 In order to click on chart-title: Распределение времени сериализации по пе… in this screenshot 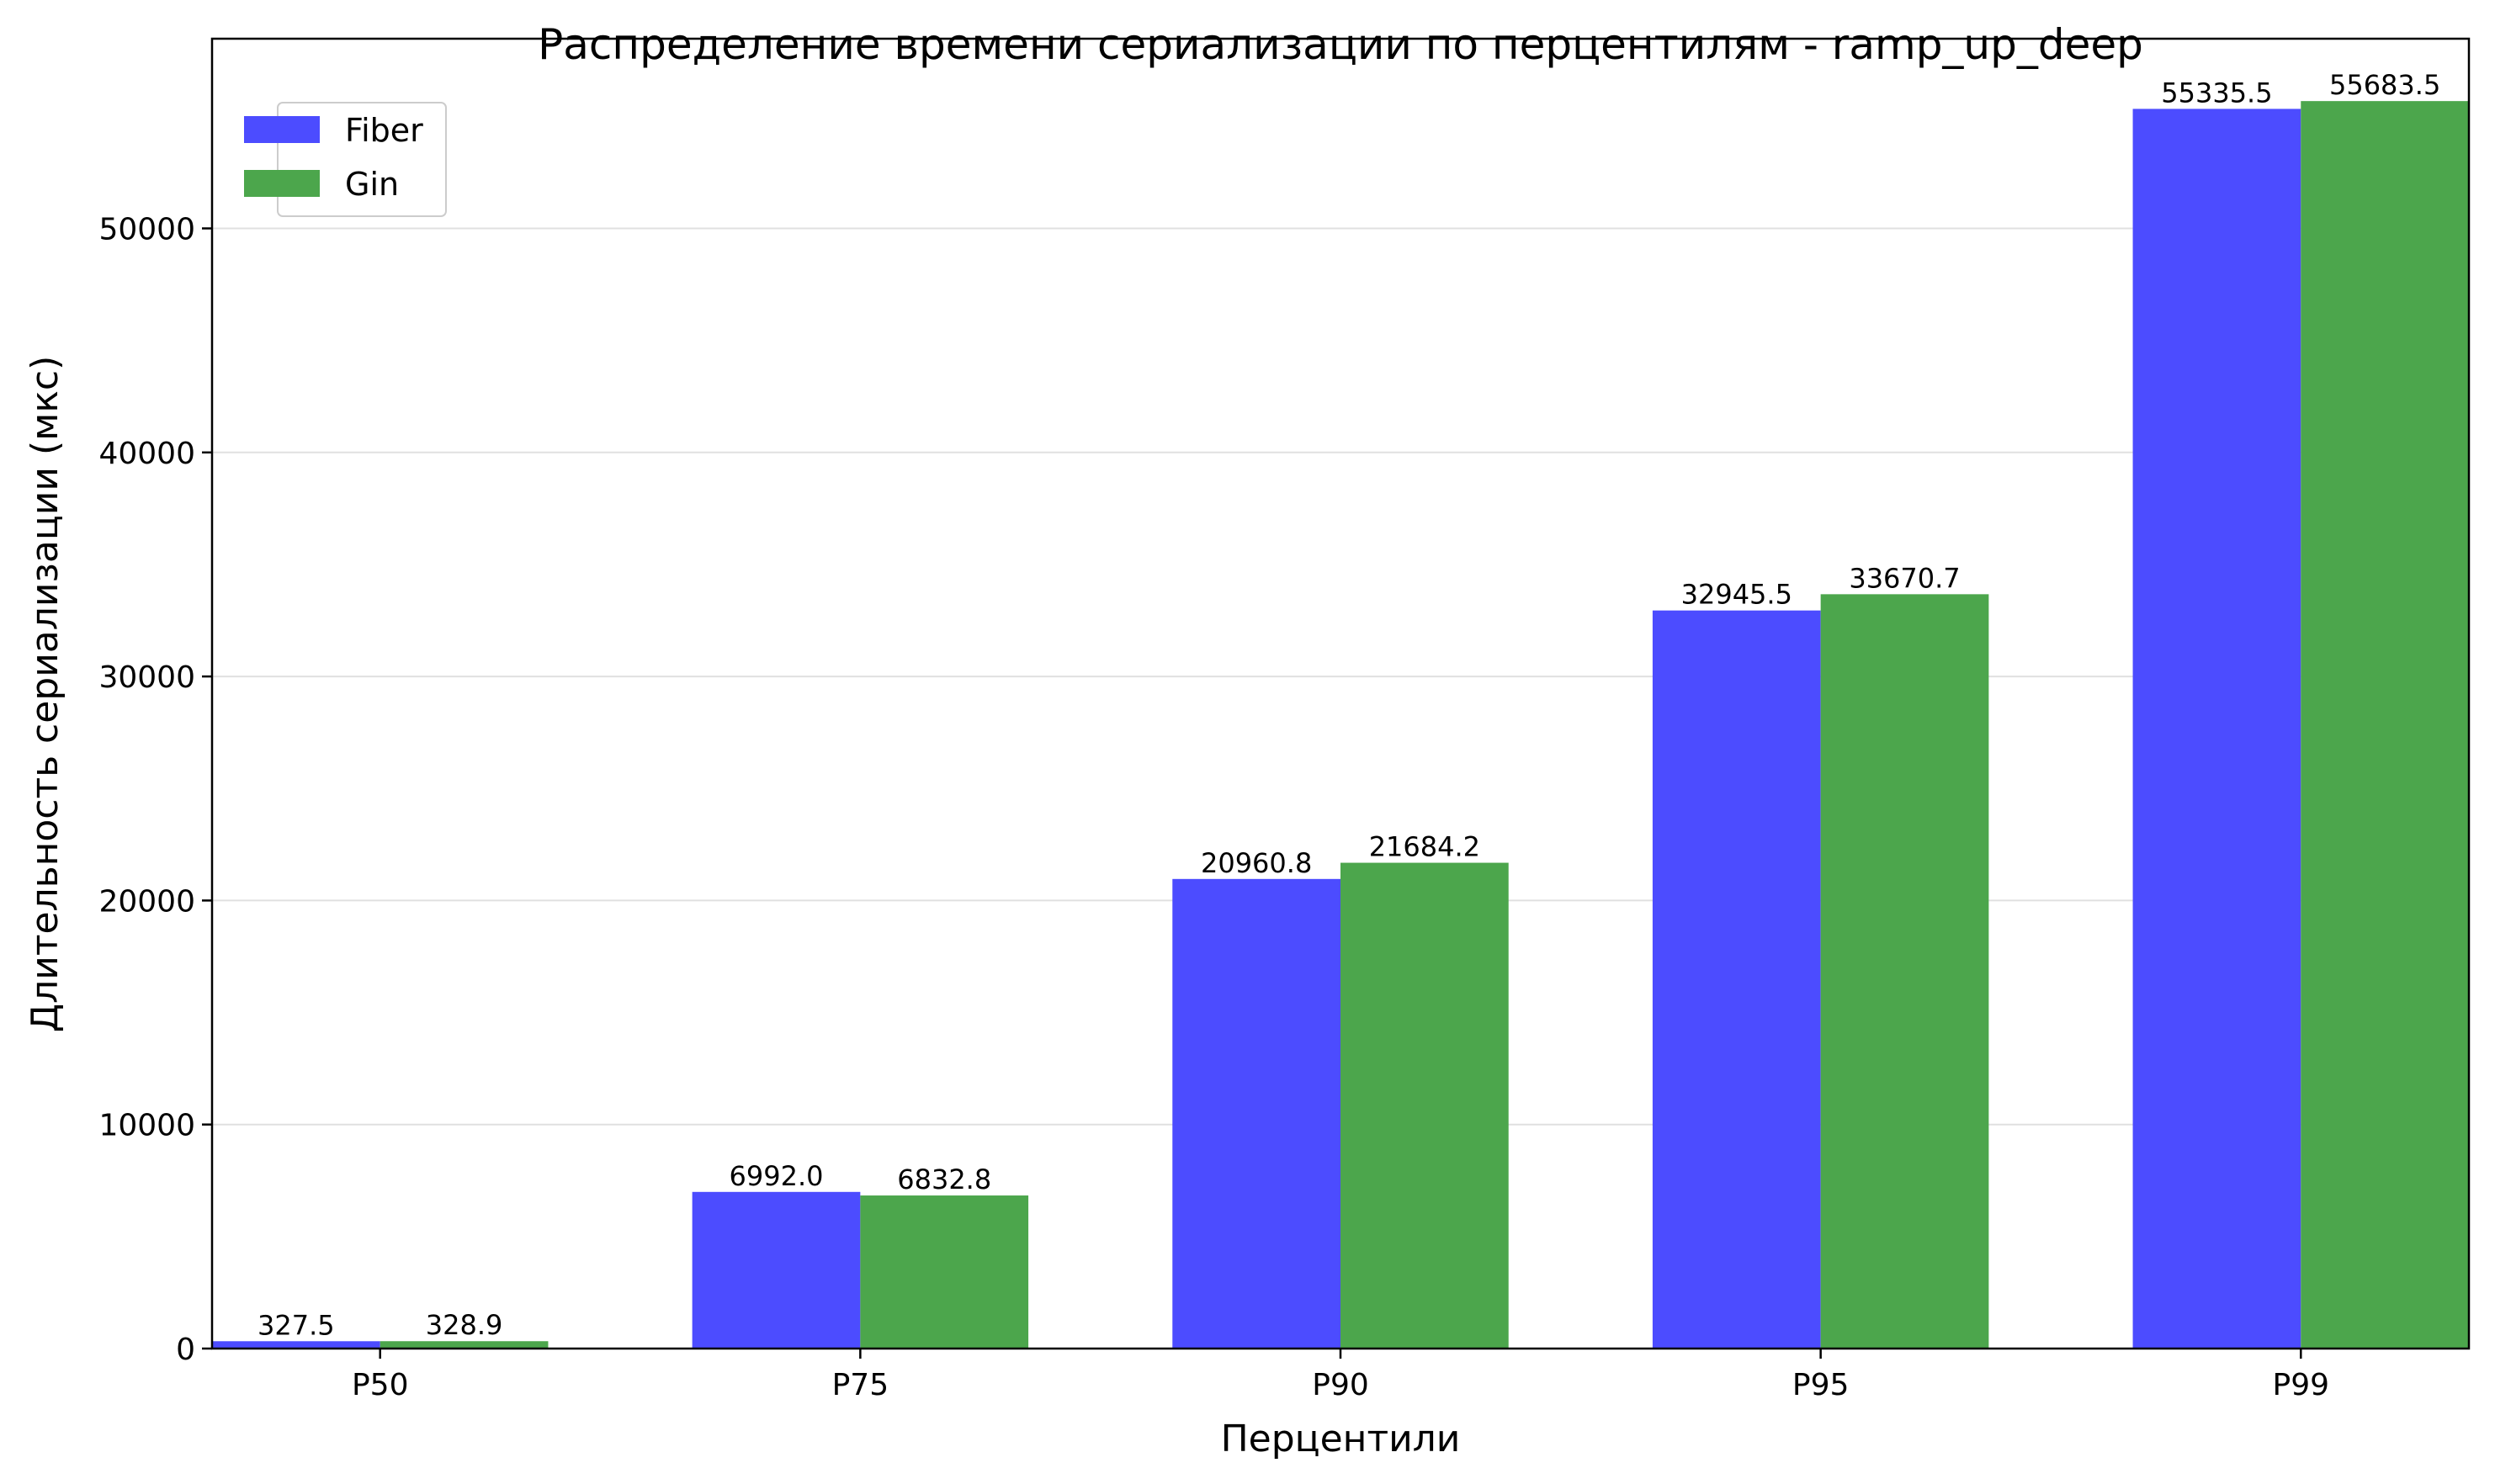, I will do `click(1340, 44)`.